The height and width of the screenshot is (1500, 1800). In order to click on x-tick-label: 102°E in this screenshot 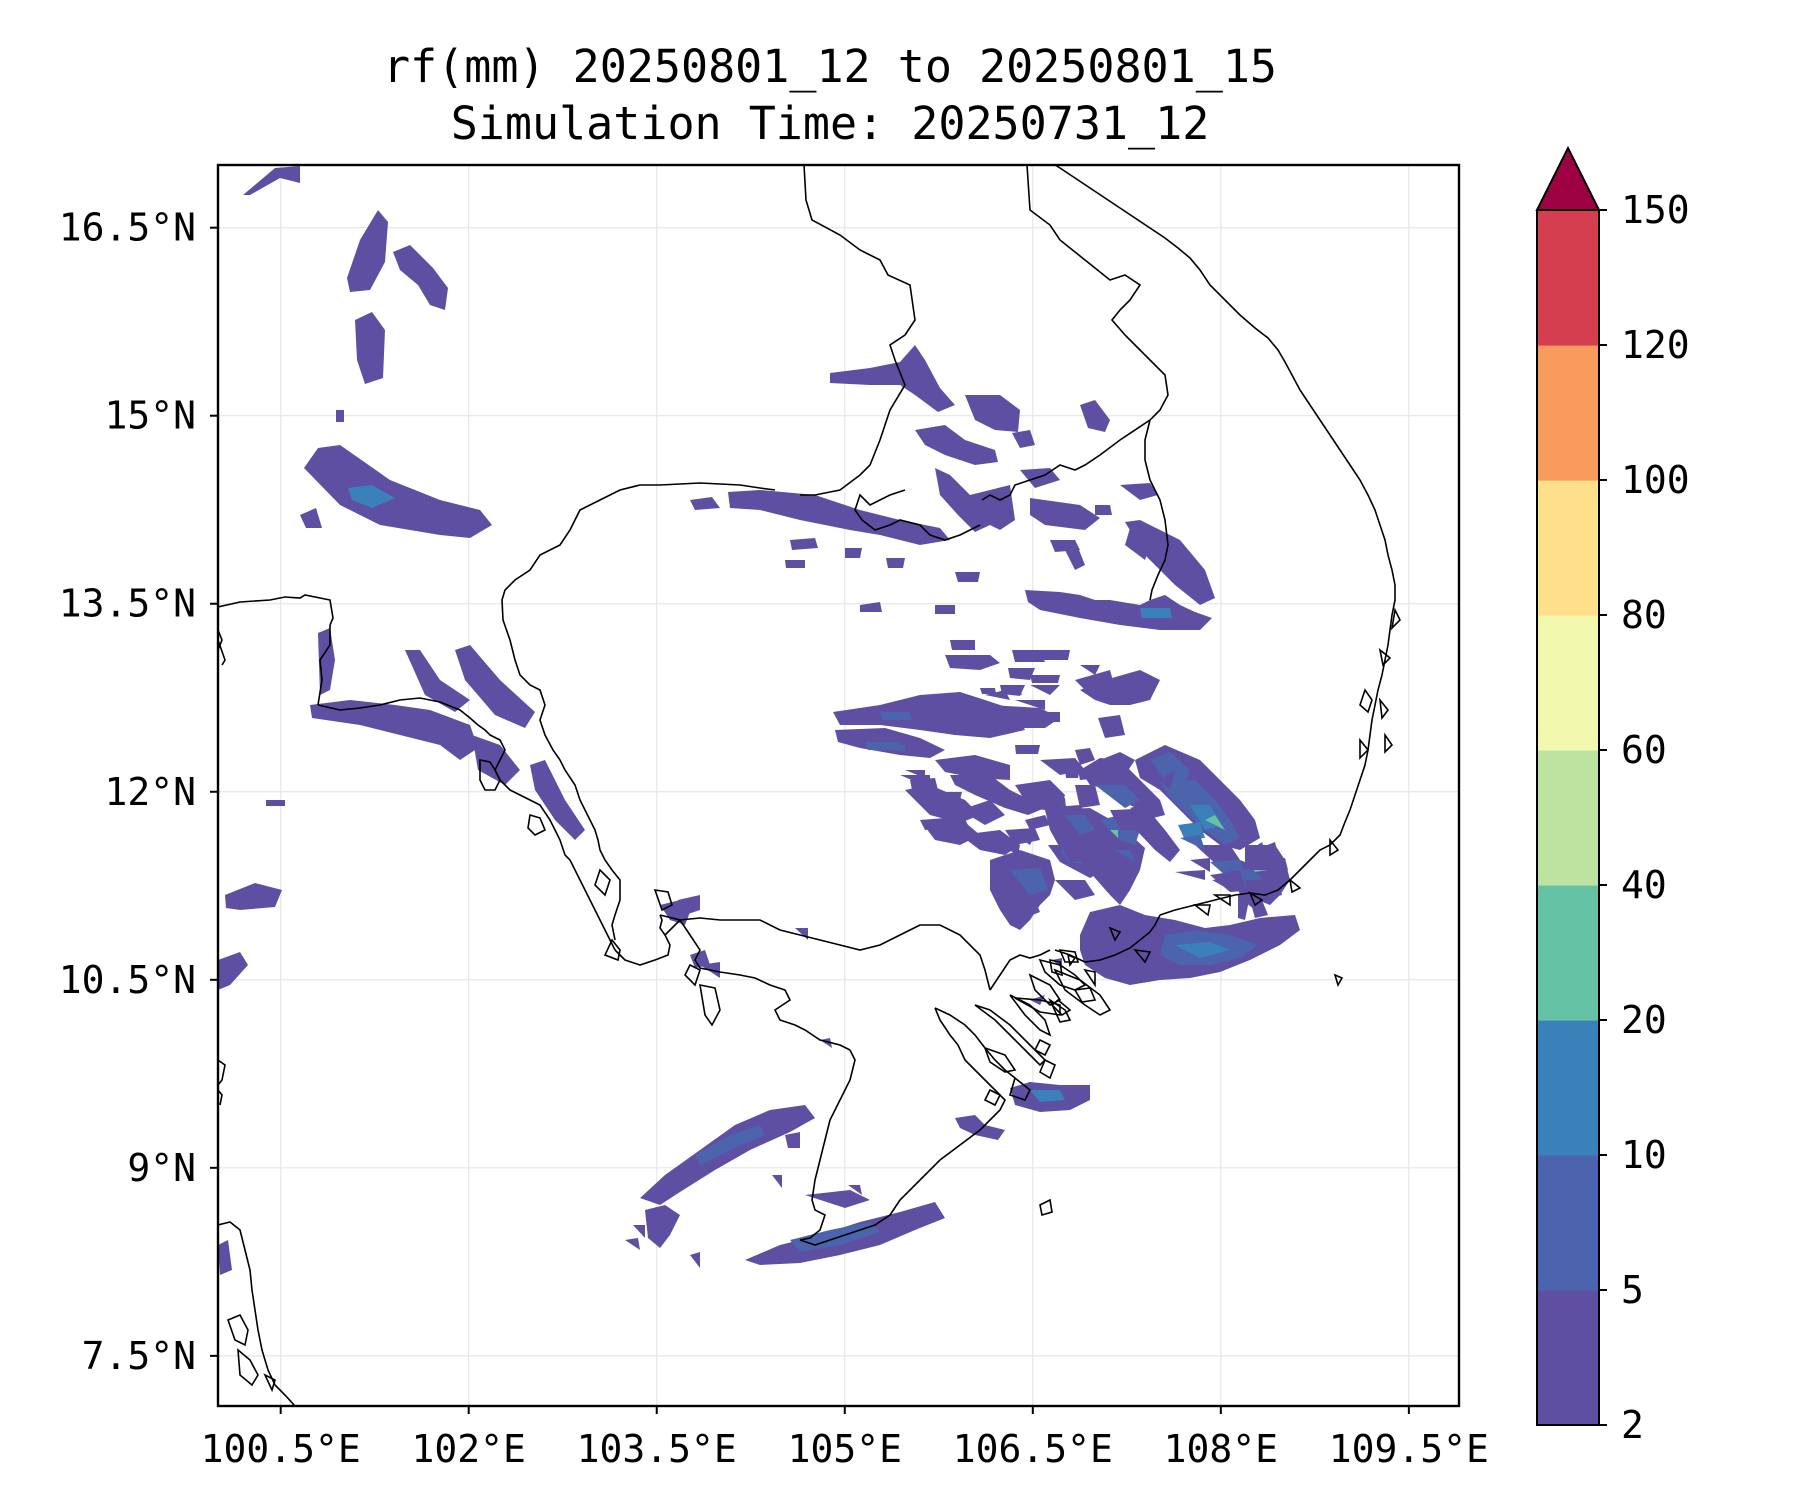, I will do `click(469, 1449)`.